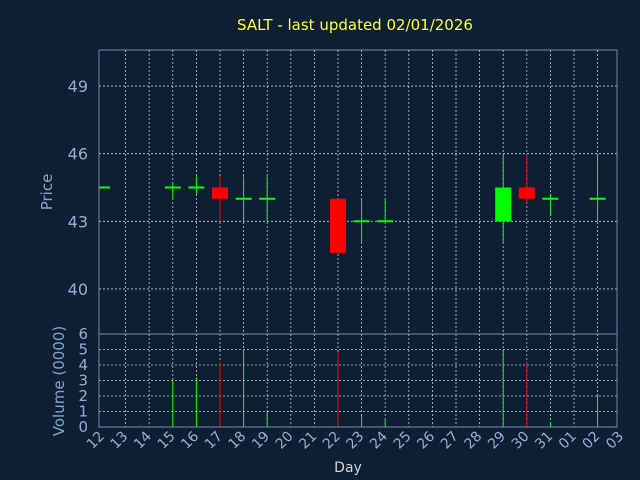 Image resolution: width=640 pixels, height=480 pixels. I want to click on price-tick-label: 49, so click(78, 86).